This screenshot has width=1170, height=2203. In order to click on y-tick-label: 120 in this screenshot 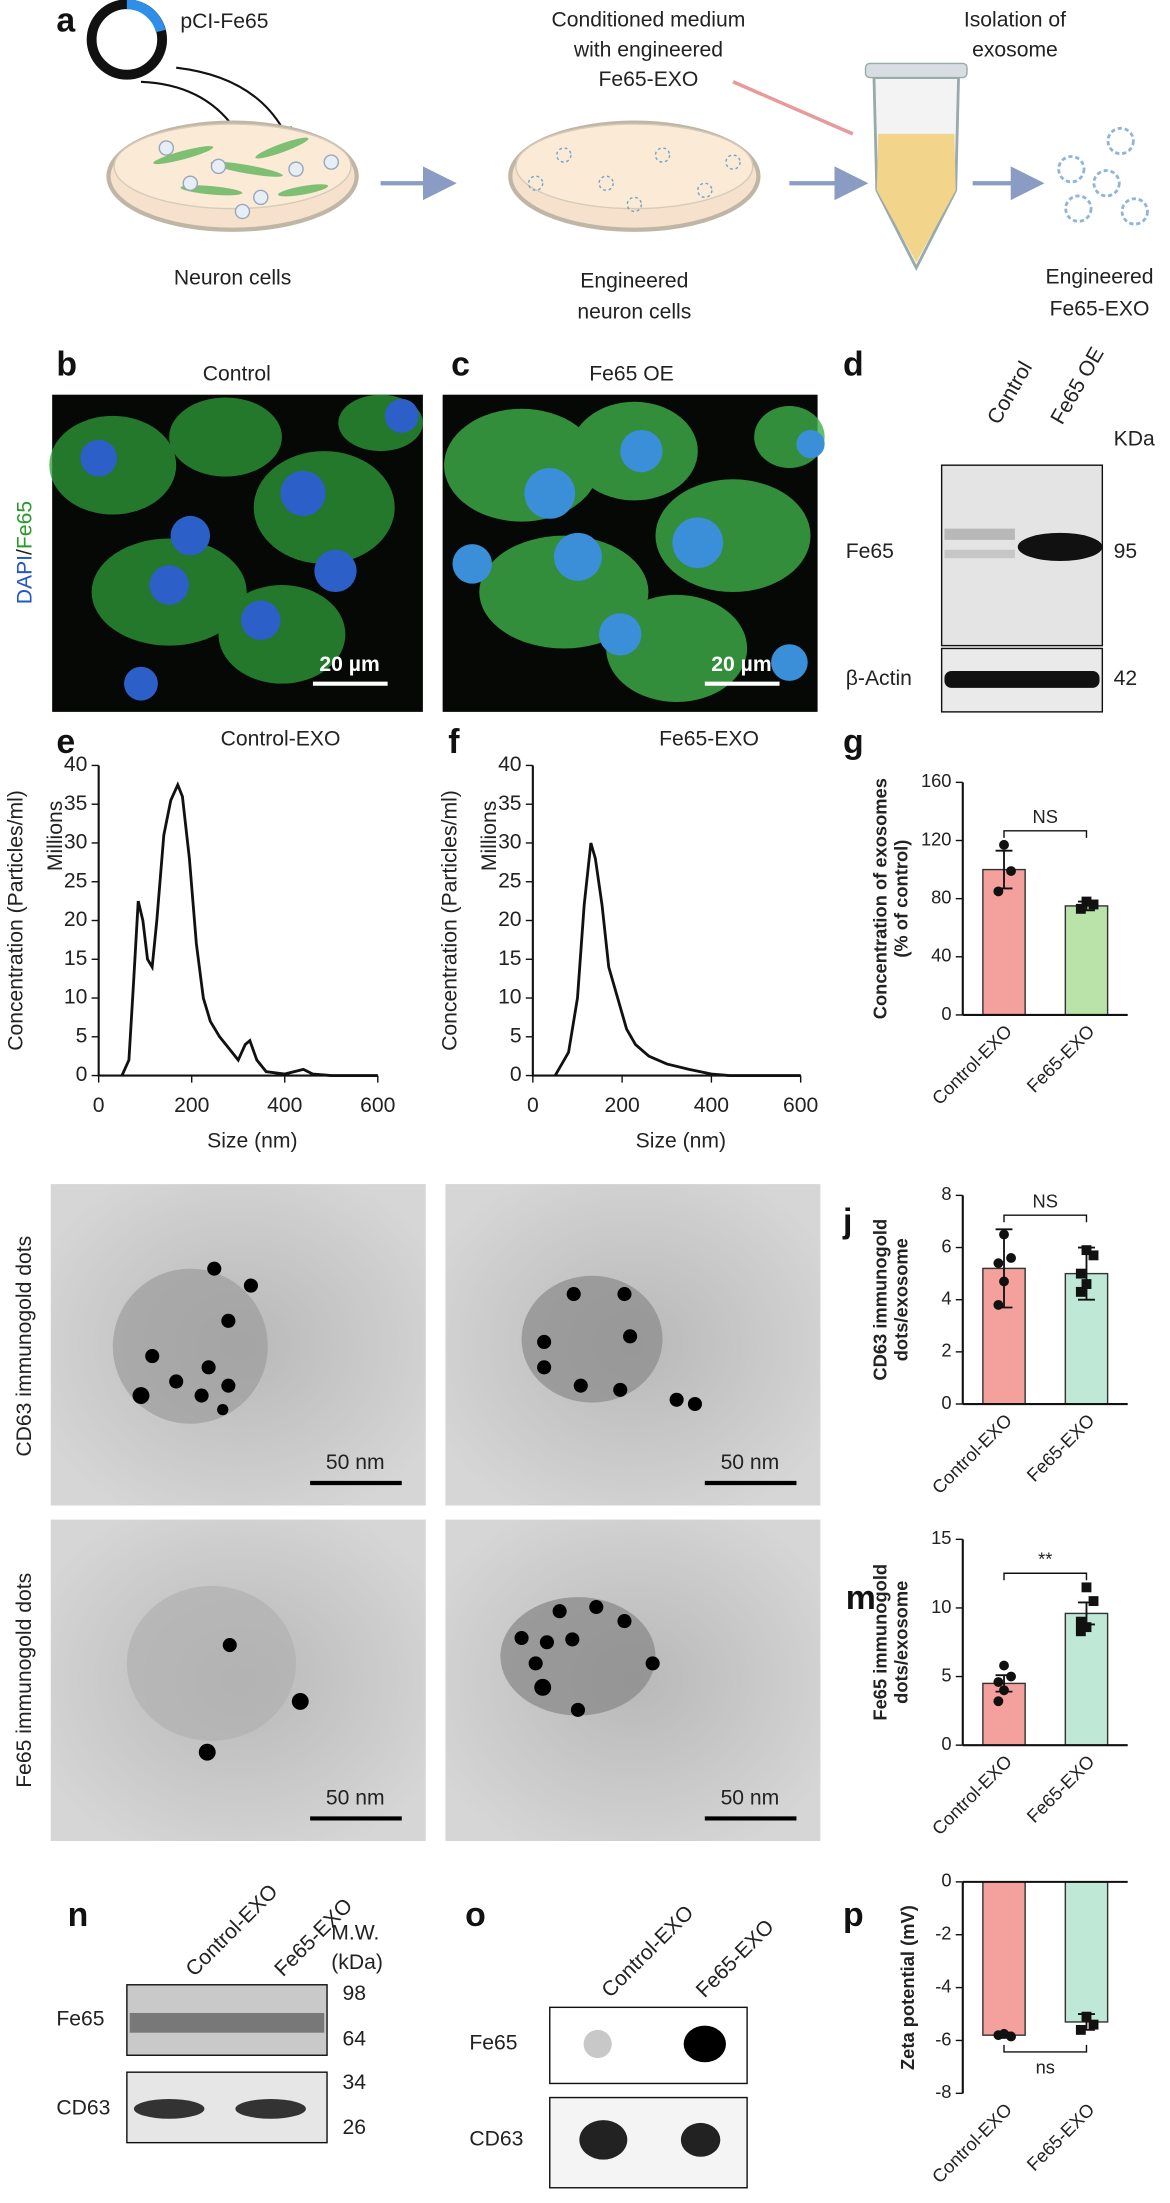, I will do `click(936, 838)`.